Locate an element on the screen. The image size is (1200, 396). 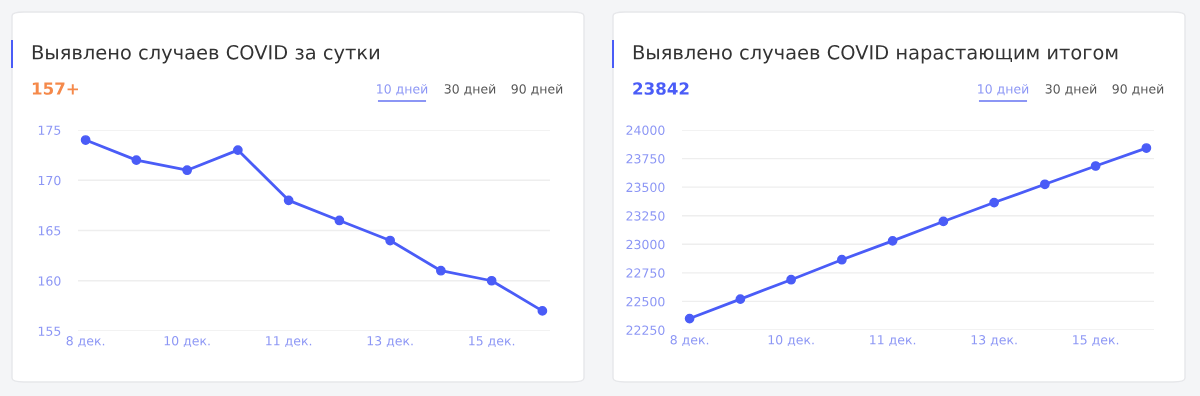
y-tick-label: 170 is located at coordinates (49, 180).